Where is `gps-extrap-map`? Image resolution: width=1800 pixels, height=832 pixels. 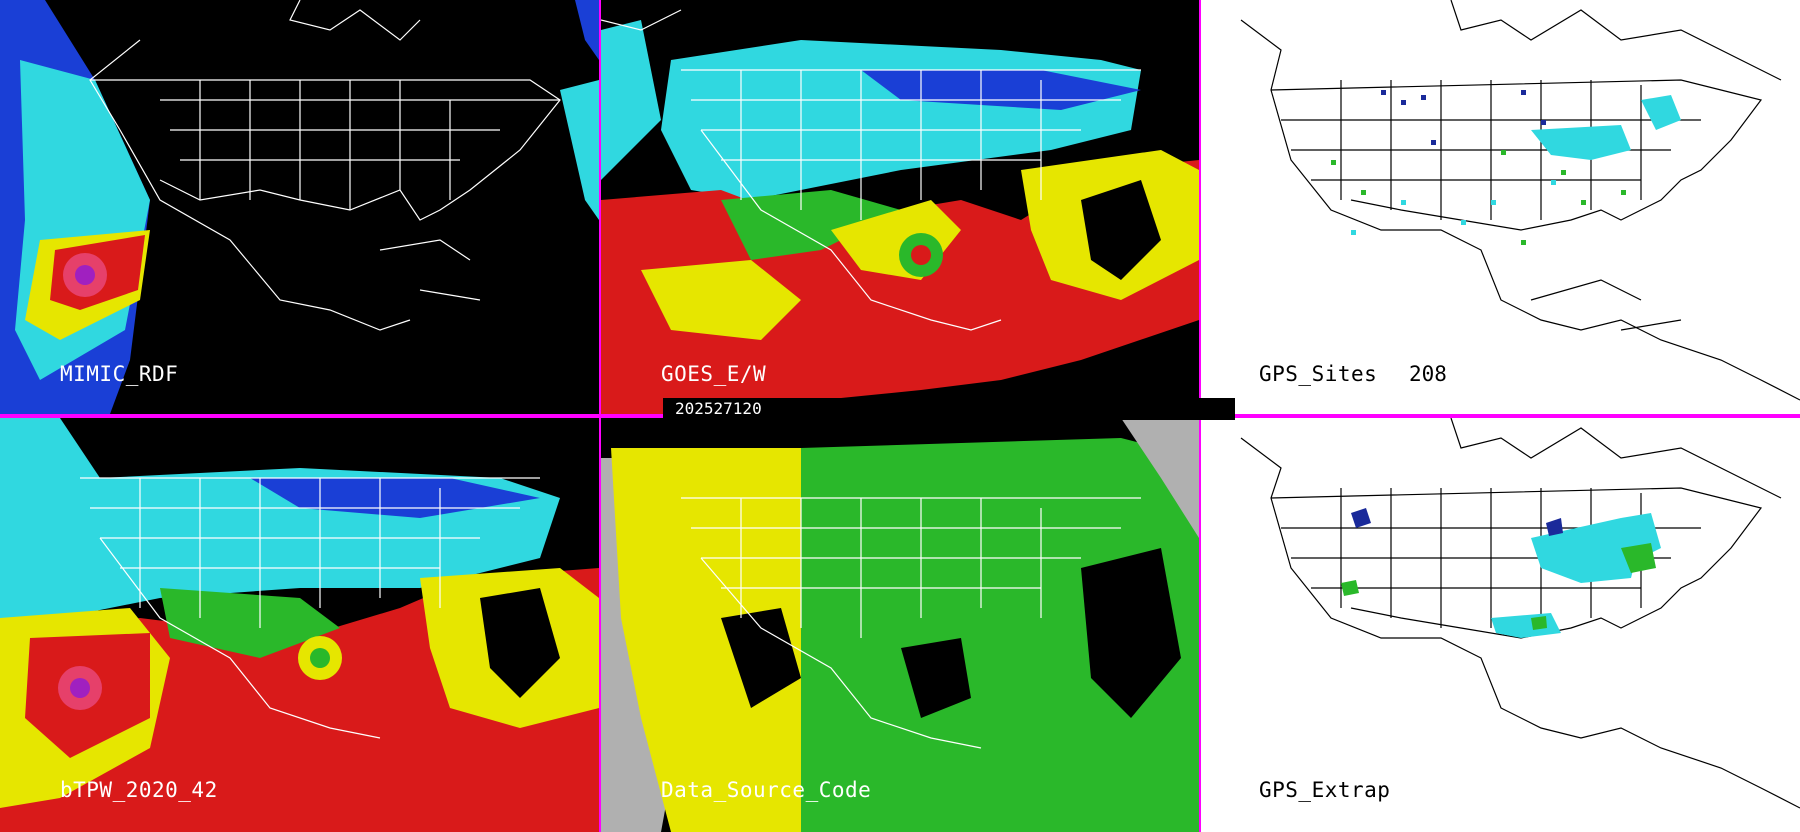
gps-extrap-map is located at coordinates (1520, 613).